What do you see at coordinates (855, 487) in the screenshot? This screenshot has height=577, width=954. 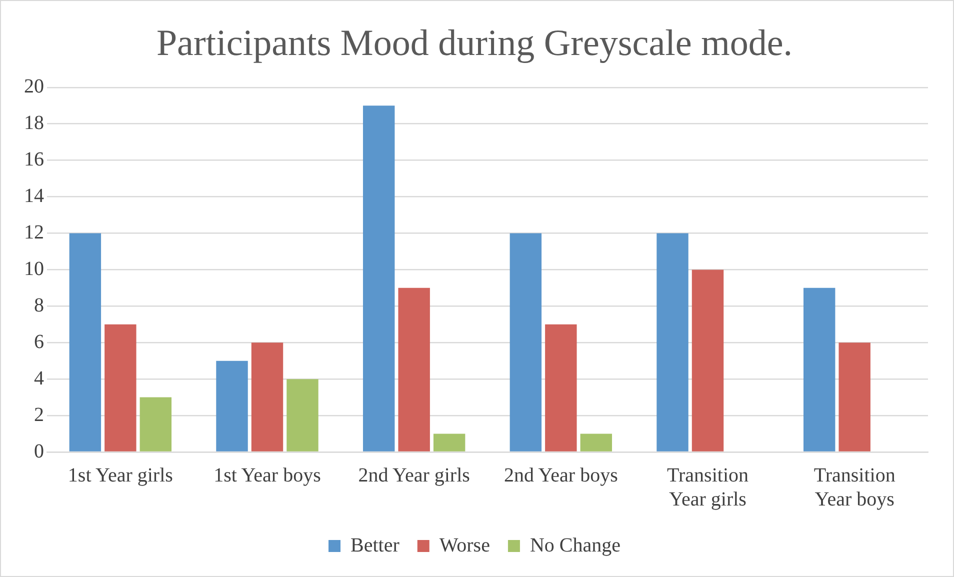 I see `x-tick-label: Transition Year boys` at bounding box center [855, 487].